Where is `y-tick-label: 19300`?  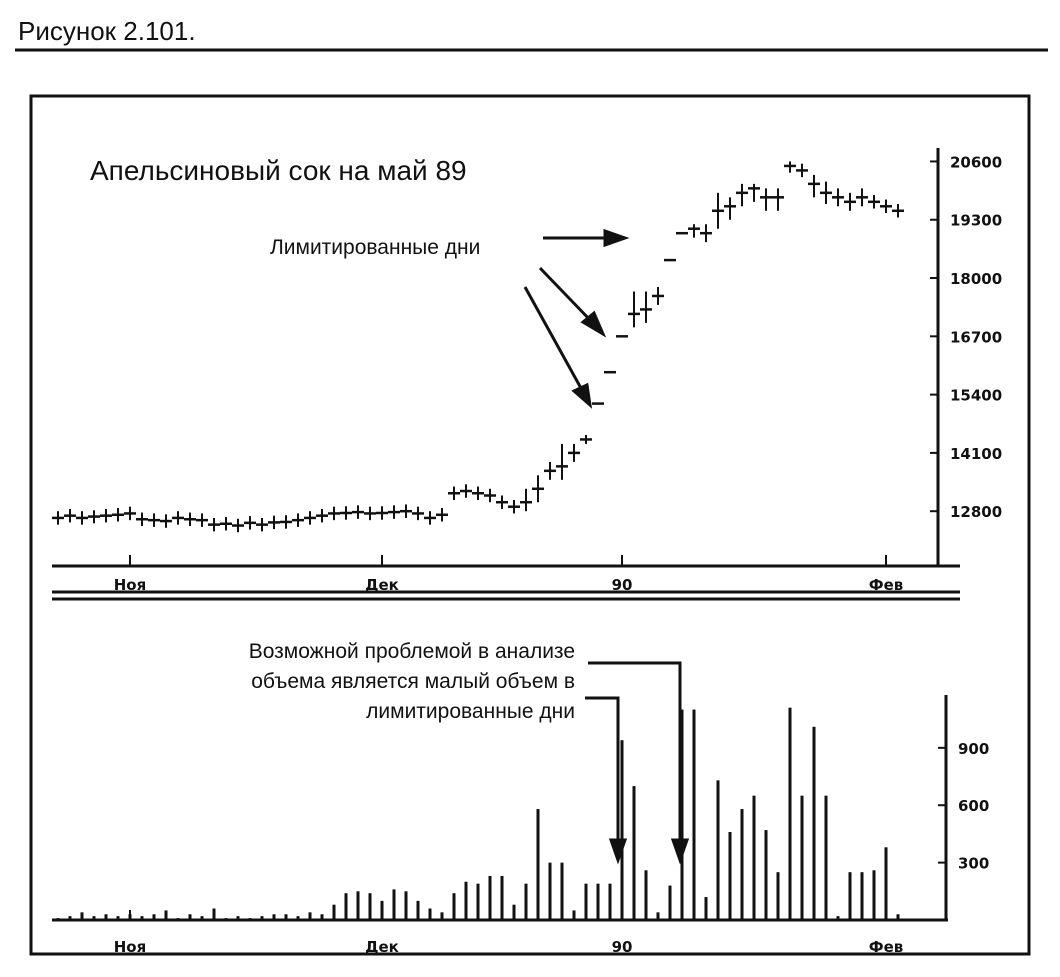
y-tick-label: 19300 is located at coordinates (976, 221).